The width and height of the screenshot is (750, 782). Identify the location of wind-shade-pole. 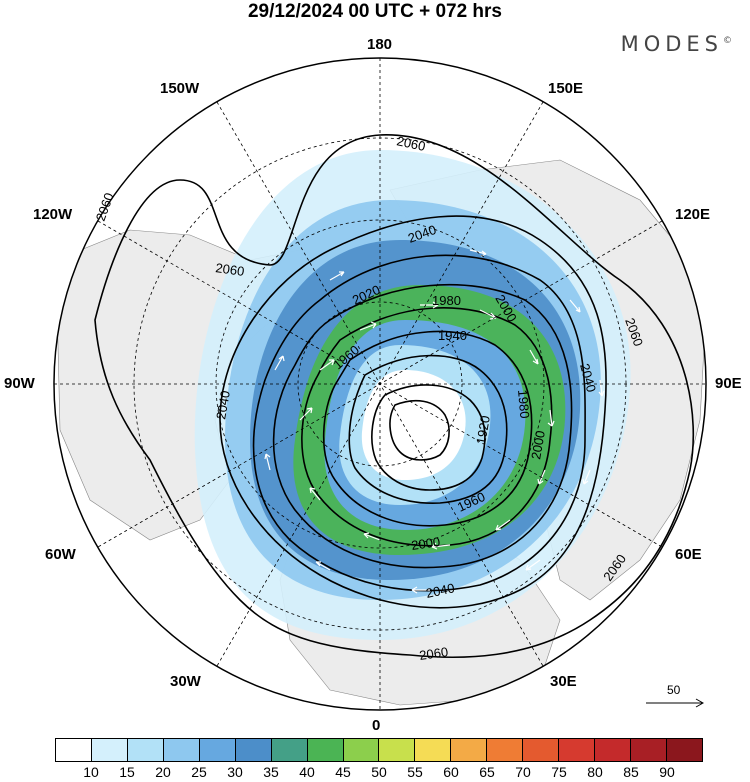
(413, 425).